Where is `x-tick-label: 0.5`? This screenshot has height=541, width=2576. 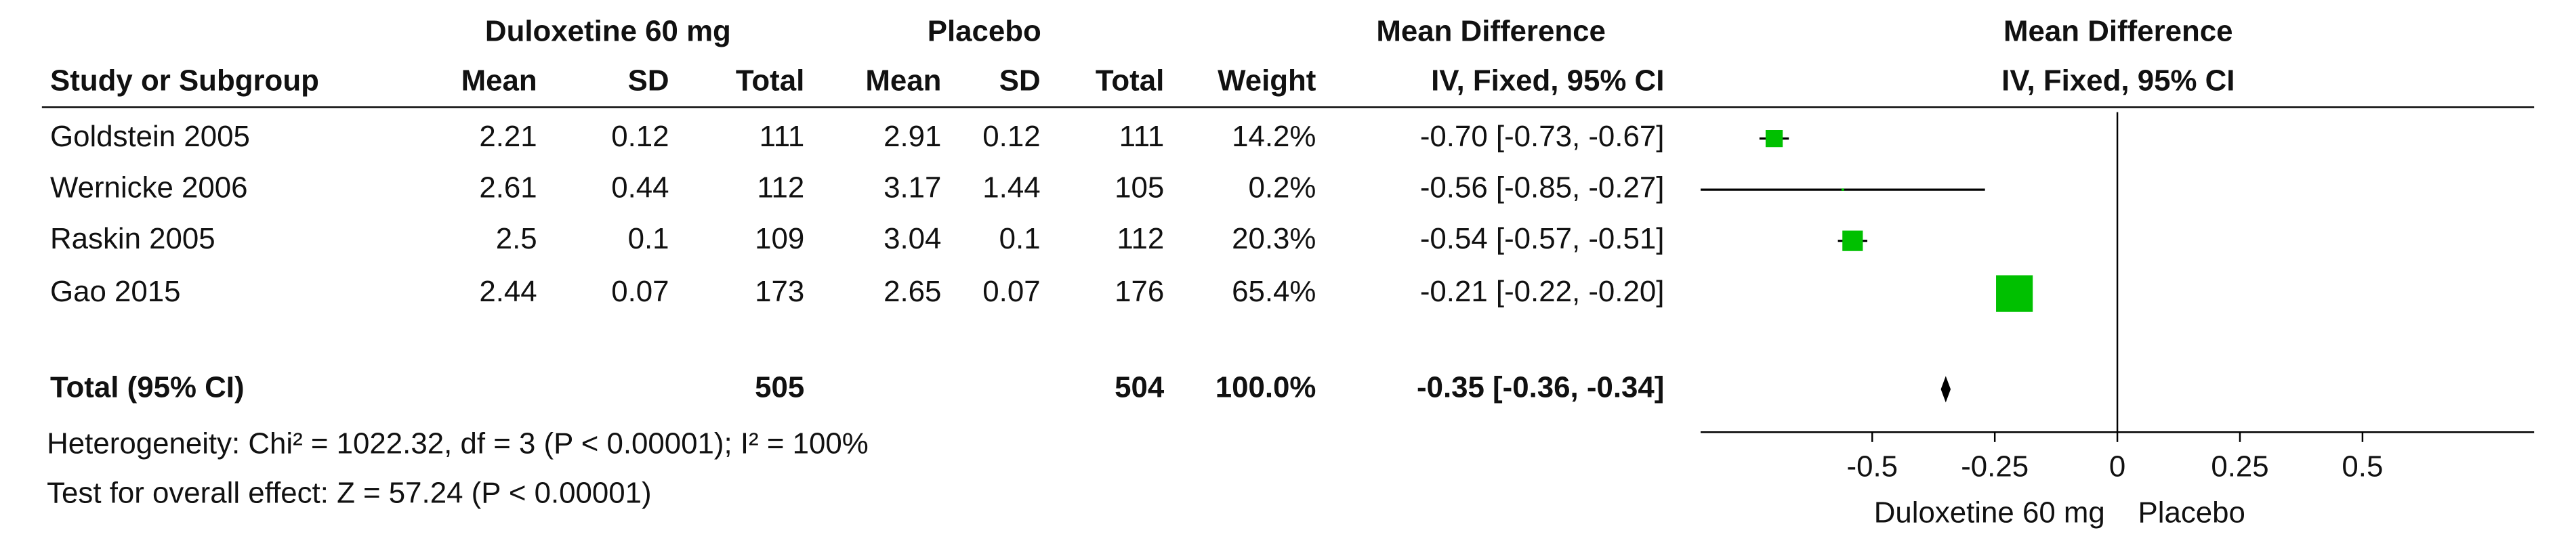 x-tick-label: 0.5 is located at coordinates (2362, 466).